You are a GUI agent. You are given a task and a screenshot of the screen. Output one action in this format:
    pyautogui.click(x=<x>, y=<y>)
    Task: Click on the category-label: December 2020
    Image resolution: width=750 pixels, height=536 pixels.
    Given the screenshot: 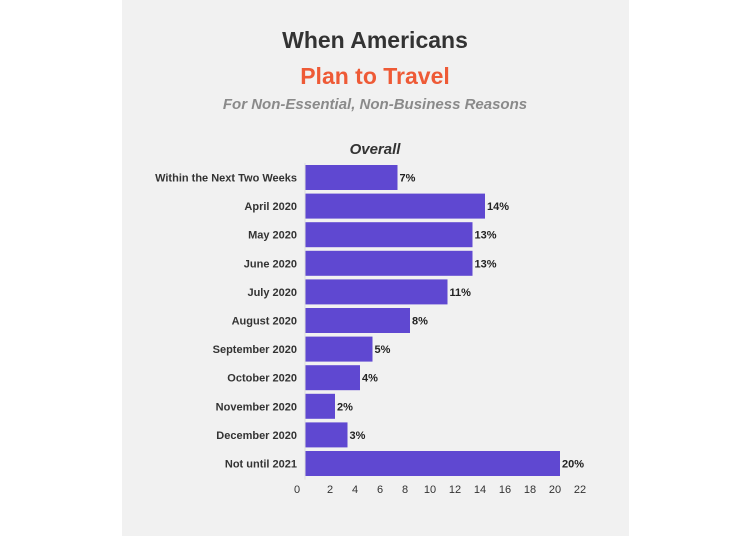 What is the action you would take?
    pyautogui.click(x=256, y=436)
    